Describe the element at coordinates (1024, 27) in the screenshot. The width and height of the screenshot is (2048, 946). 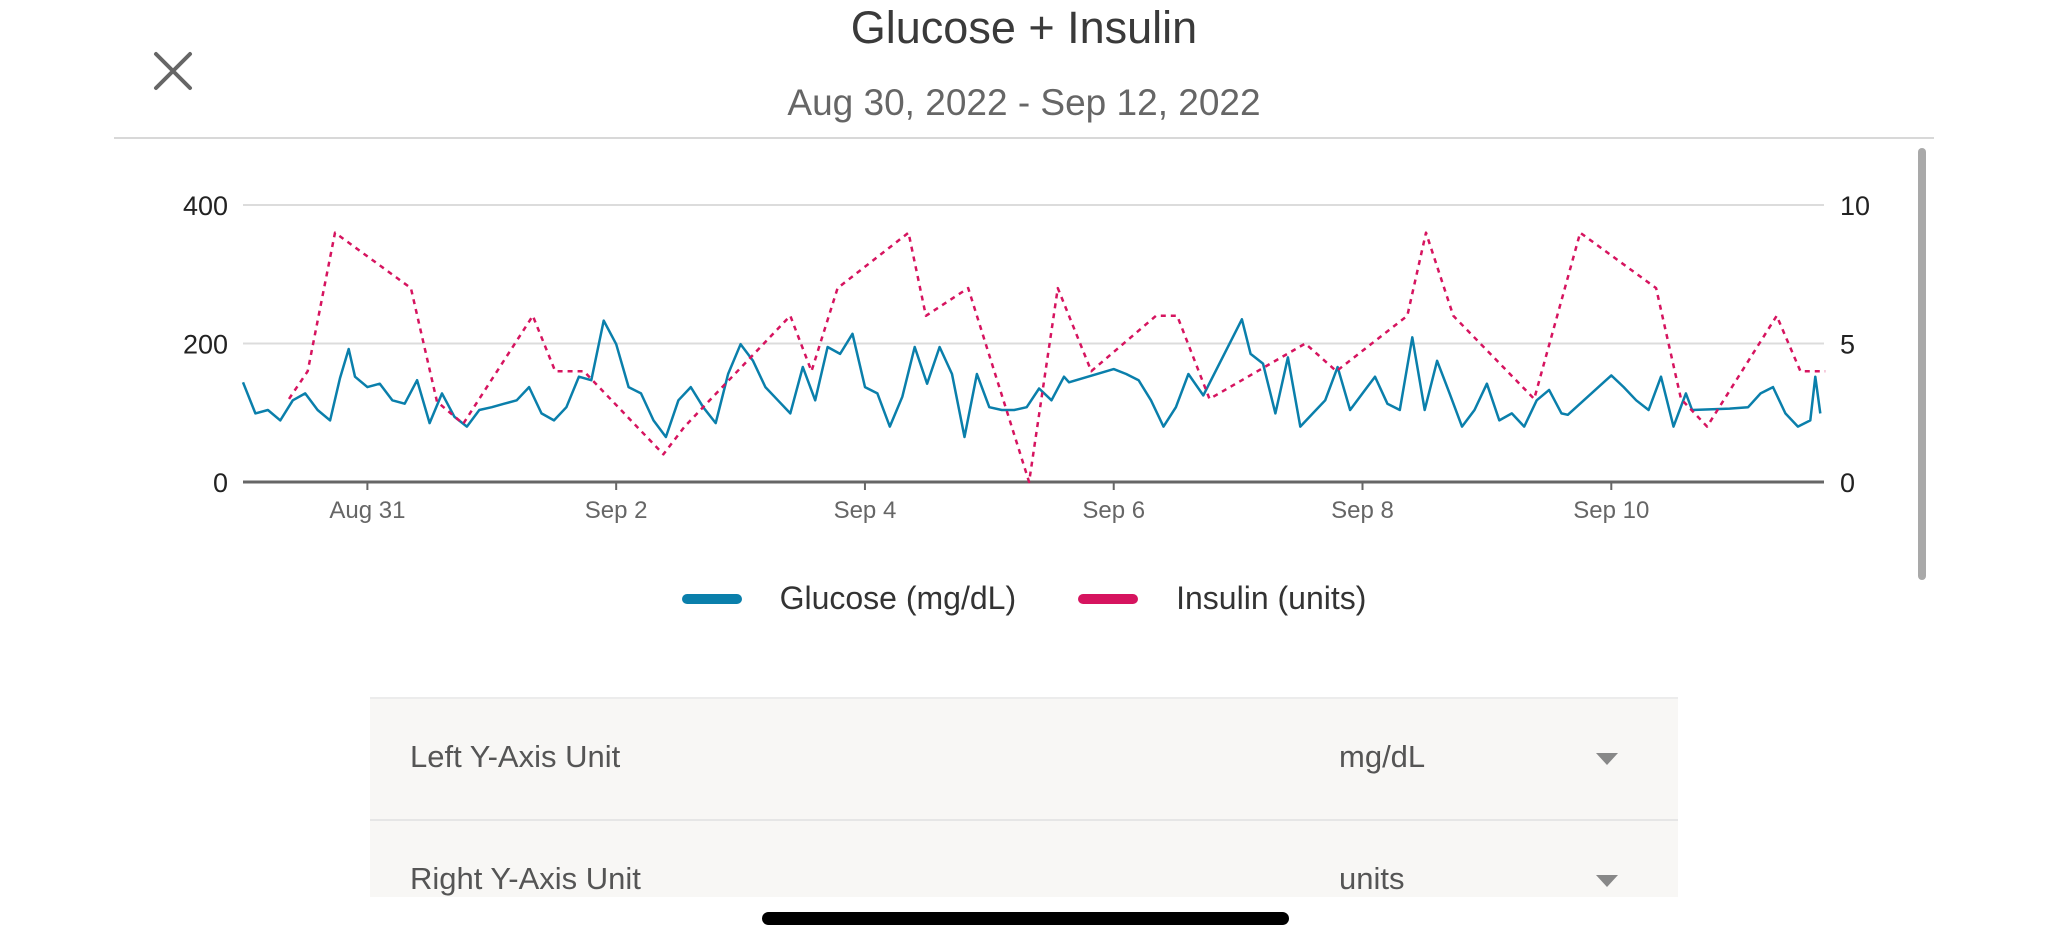
I see `chart-title: Glucose + Insulin` at that location.